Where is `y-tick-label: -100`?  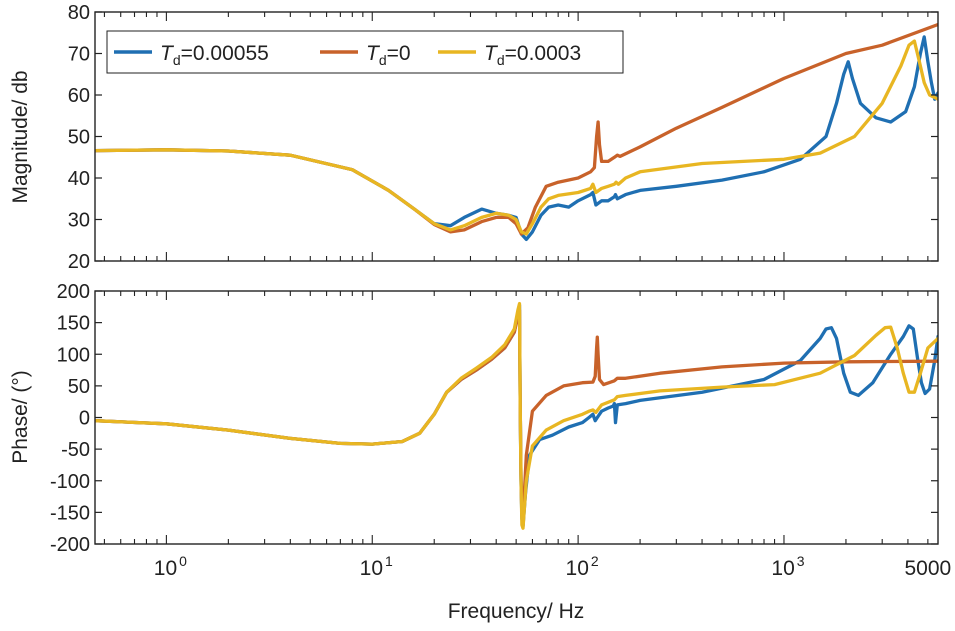
y-tick-label: -100 is located at coordinates (70, 482).